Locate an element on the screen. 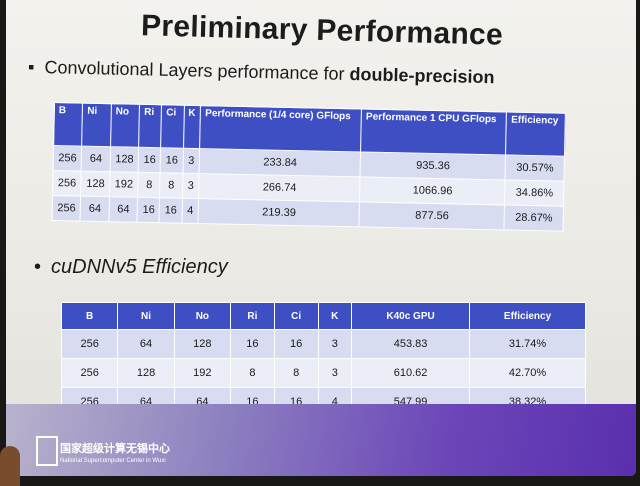  bullet-text: cuDNNv5 Efficiency is located at coordinates (139, 267).